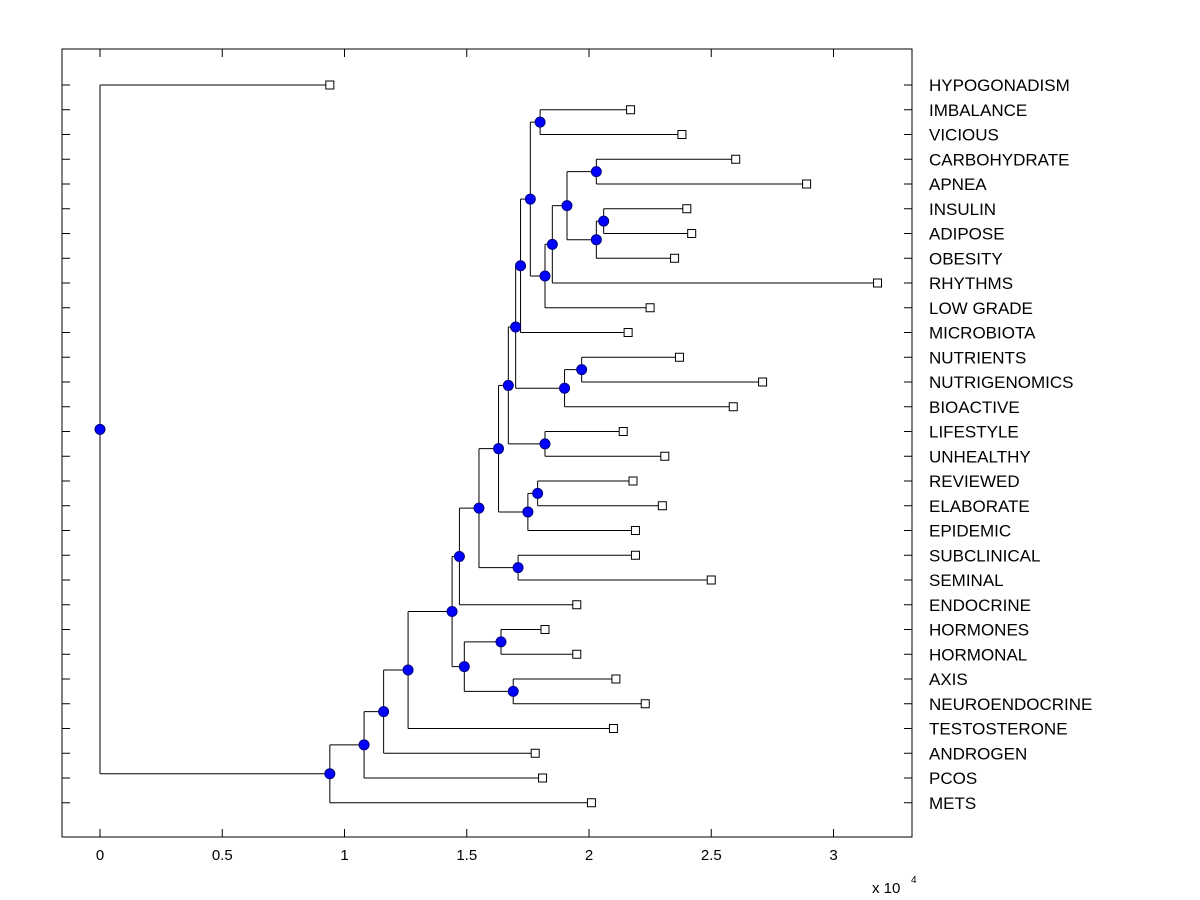 This screenshot has width=1200, height=900. Describe the element at coordinates (948, 679) in the screenshot. I see `leaf-label: AXIS` at that location.